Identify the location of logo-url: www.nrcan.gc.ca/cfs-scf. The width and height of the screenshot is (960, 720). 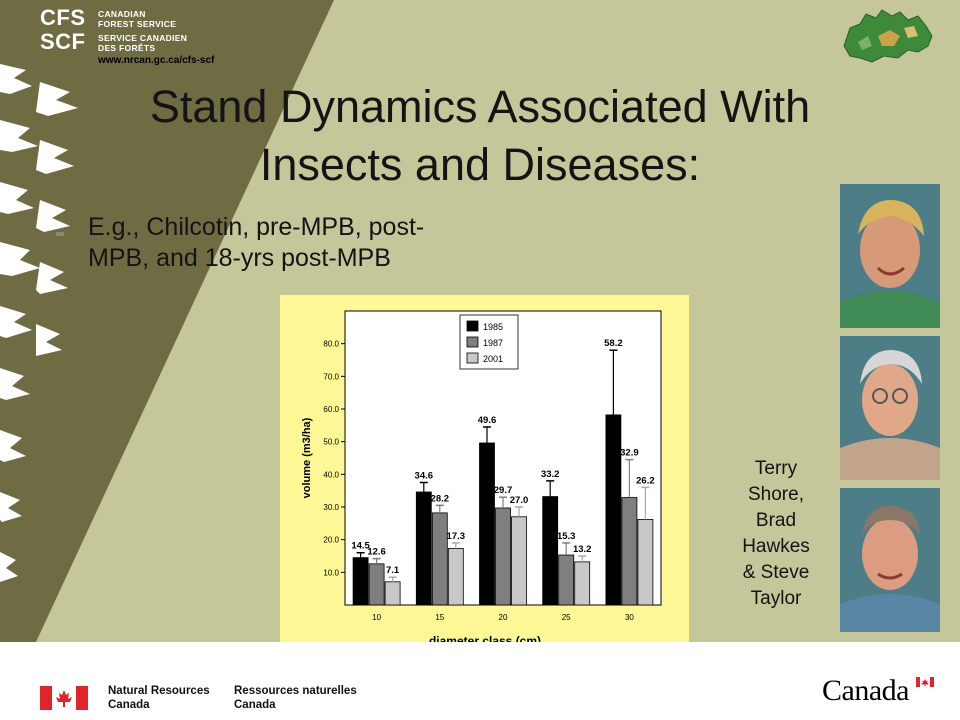
(156, 60).